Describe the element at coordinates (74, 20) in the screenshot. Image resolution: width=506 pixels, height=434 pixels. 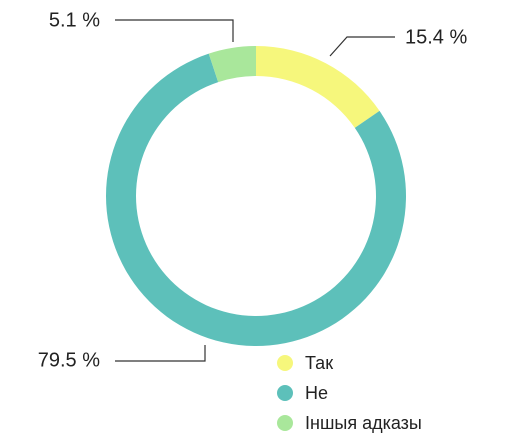
I see `data-label: 5.1 %` at that location.